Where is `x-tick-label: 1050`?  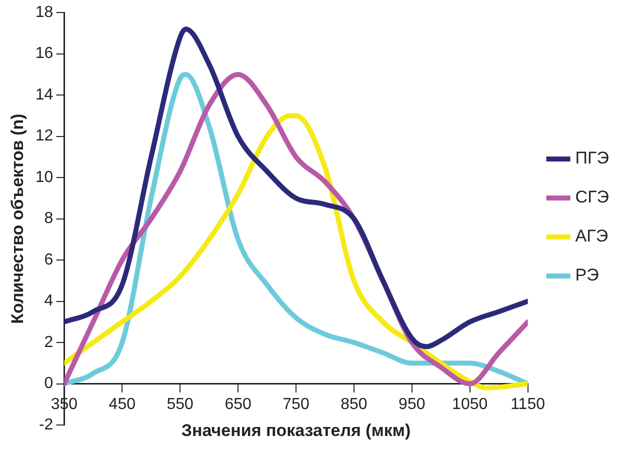 x-tick-label: 1050 is located at coordinates (470, 404).